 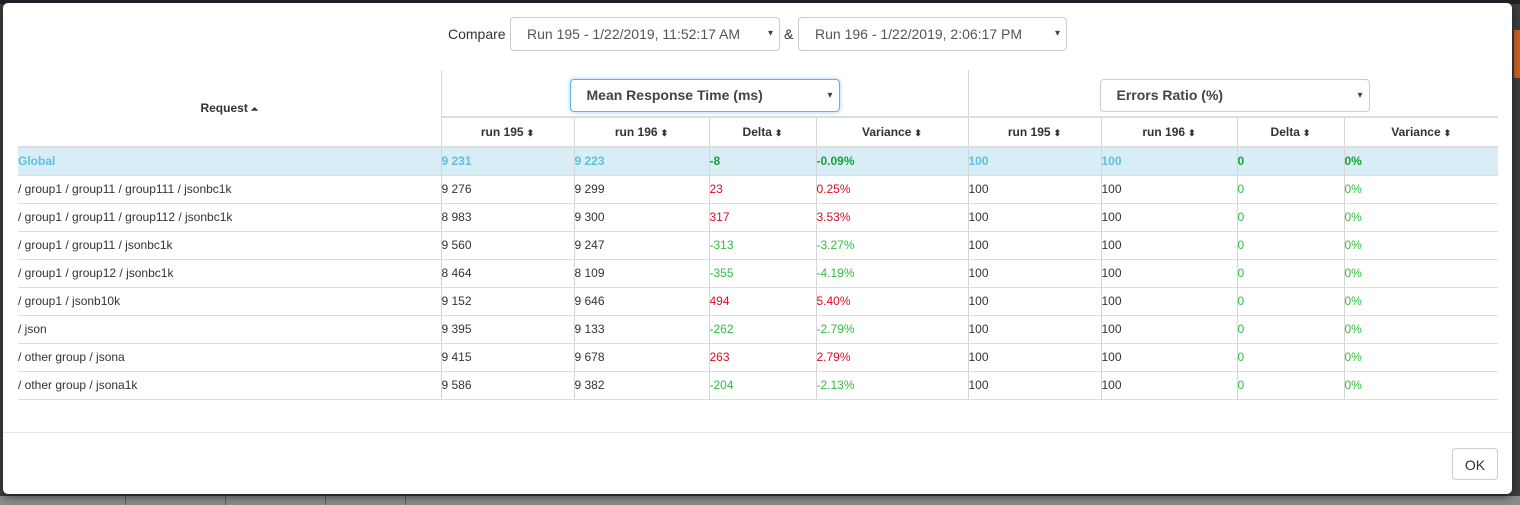 I want to click on cell-b: 9 382, so click(x=641, y=385).